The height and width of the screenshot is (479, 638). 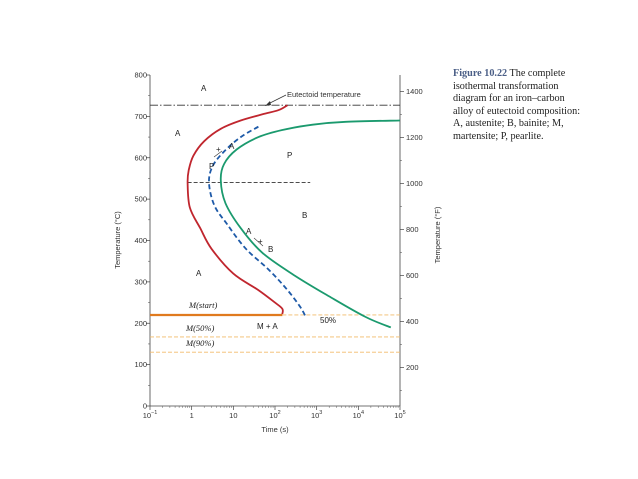 I want to click on region-label-austenite-left: A, so click(x=178, y=133).